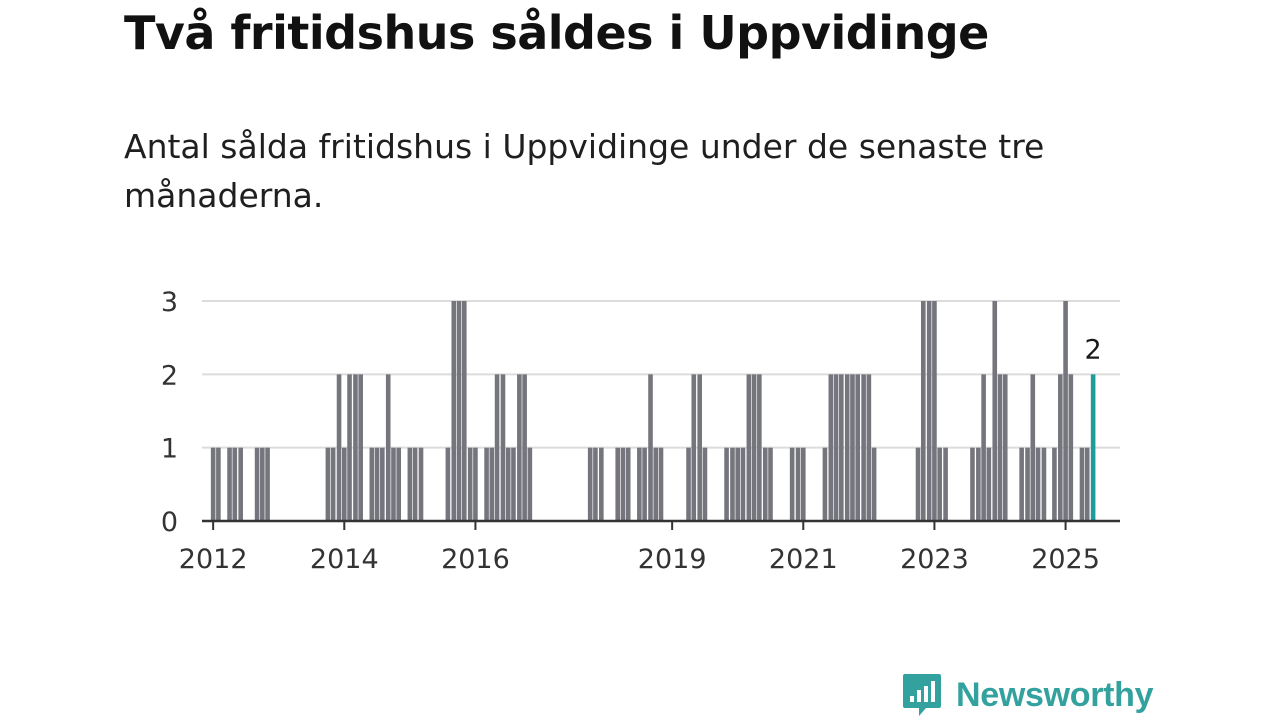  I want to click on highlighted-bar, so click(1093, 447).